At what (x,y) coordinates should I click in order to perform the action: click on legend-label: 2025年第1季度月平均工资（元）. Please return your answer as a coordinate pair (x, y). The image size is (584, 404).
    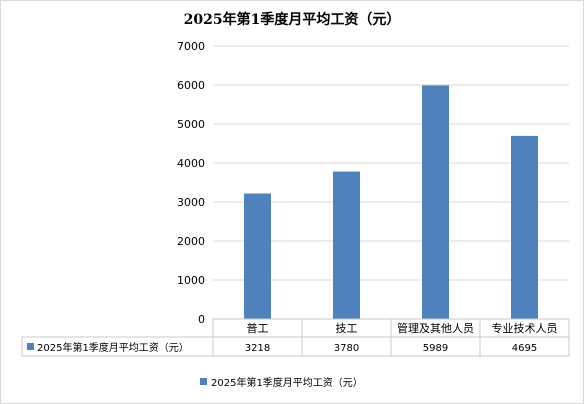
    Looking at the image, I should click on (287, 382).